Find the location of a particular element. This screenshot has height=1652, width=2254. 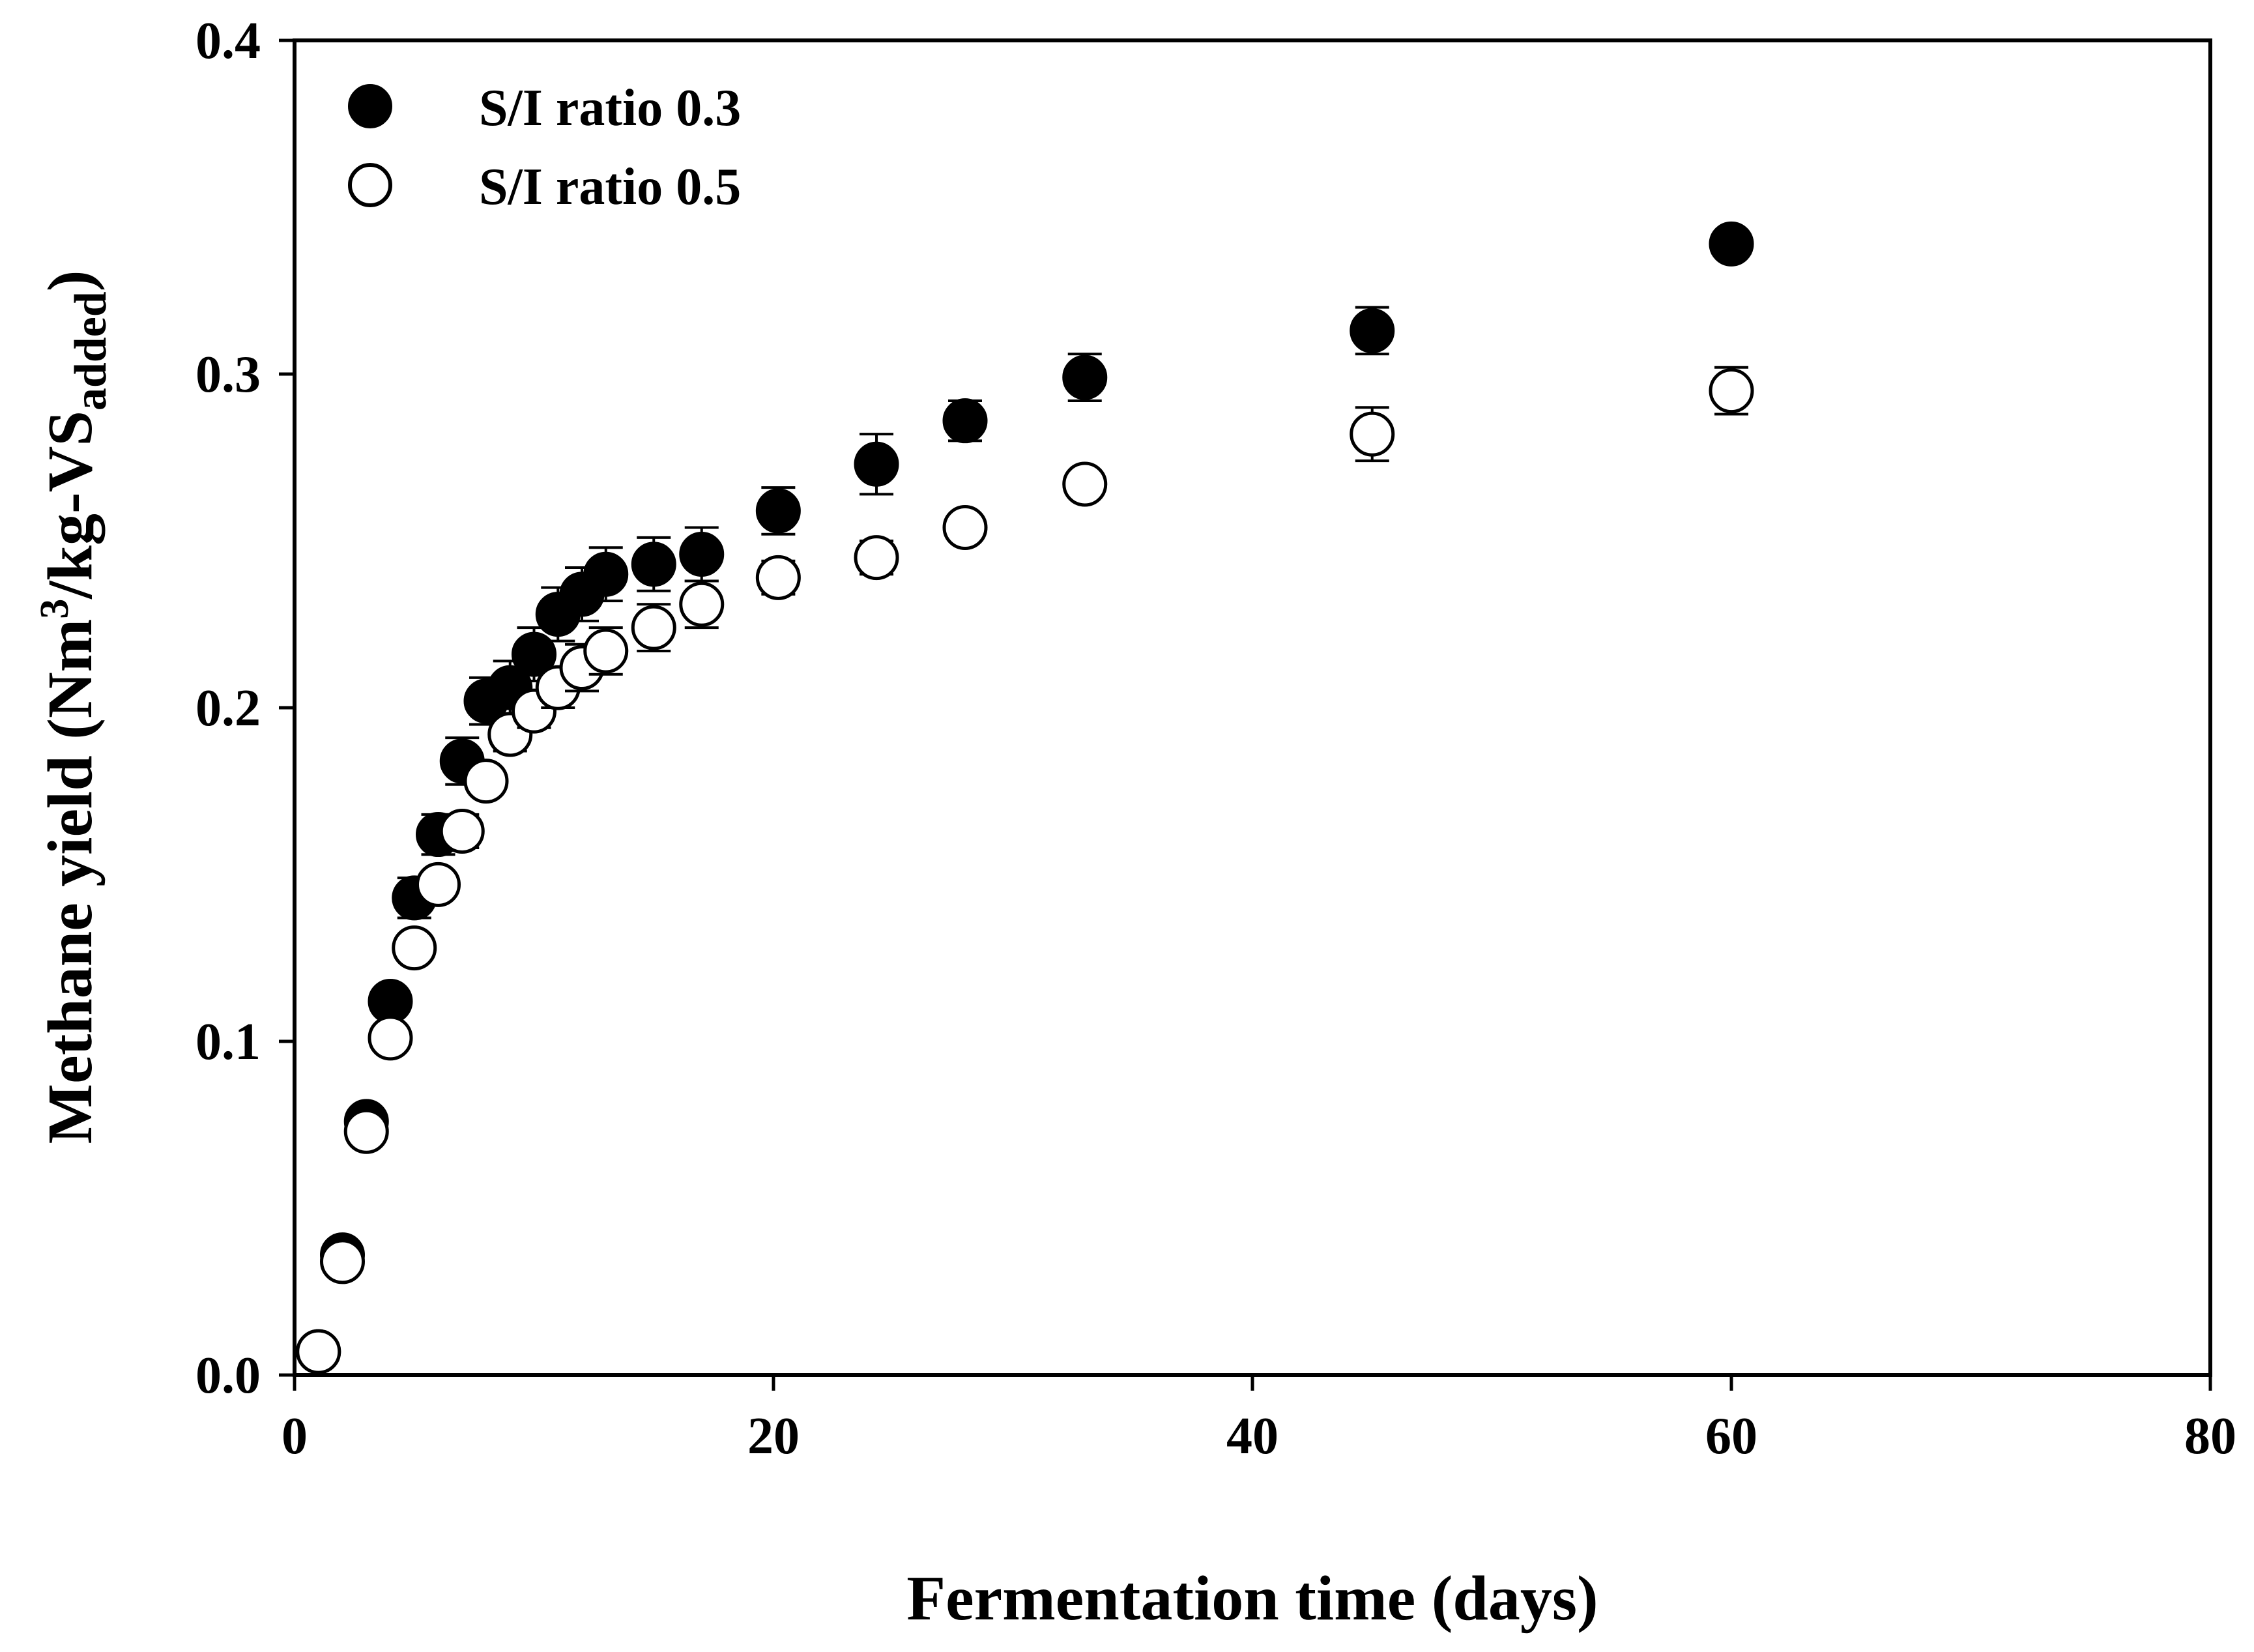

y-axis-title: Methane yield (Nm3/kg-VSadded) is located at coordinates (74, 707).